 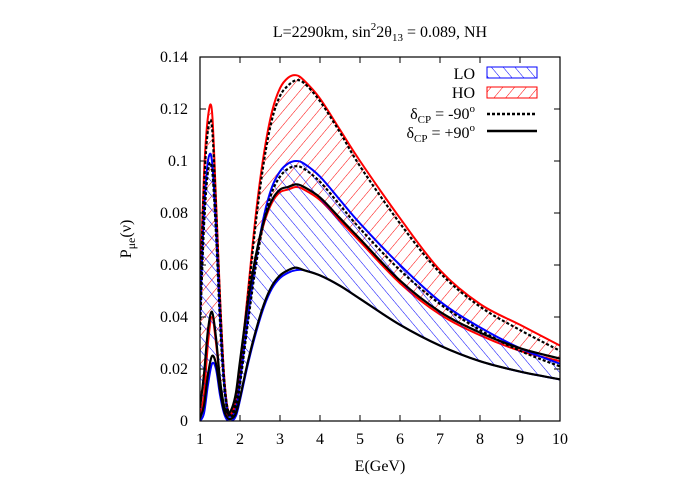 What do you see at coordinates (174, 265) in the screenshot?
I see `y-tick-label-3: 0.06` at bounding box center [174, 265].